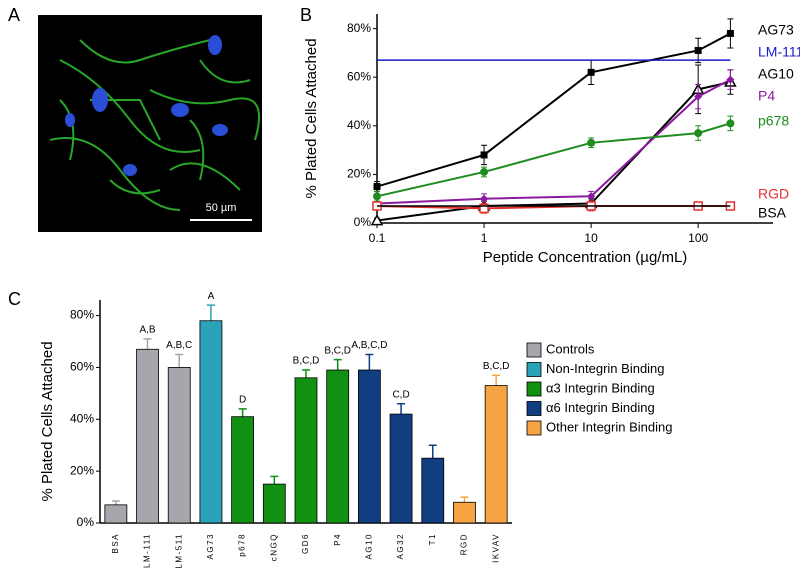 This screenshot has width=800, height=570. What do you see at coordinates (432, 539) in the screenshot?
I see `x-tick-label: T1` at bounding box center [432, 539].